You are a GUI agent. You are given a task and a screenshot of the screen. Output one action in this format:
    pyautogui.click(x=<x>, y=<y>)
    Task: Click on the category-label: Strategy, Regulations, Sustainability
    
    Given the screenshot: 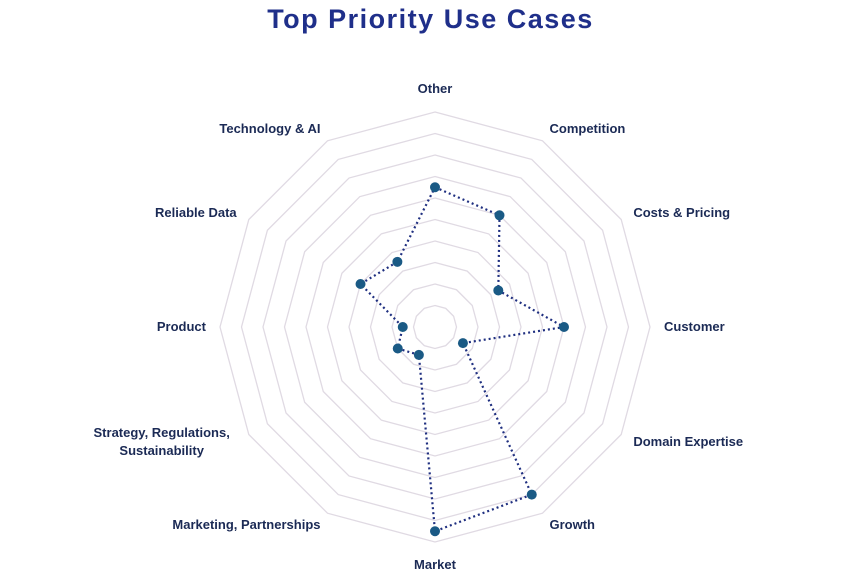 What is the action you would take?
    pyautogui.click(x=161, y=441)
    